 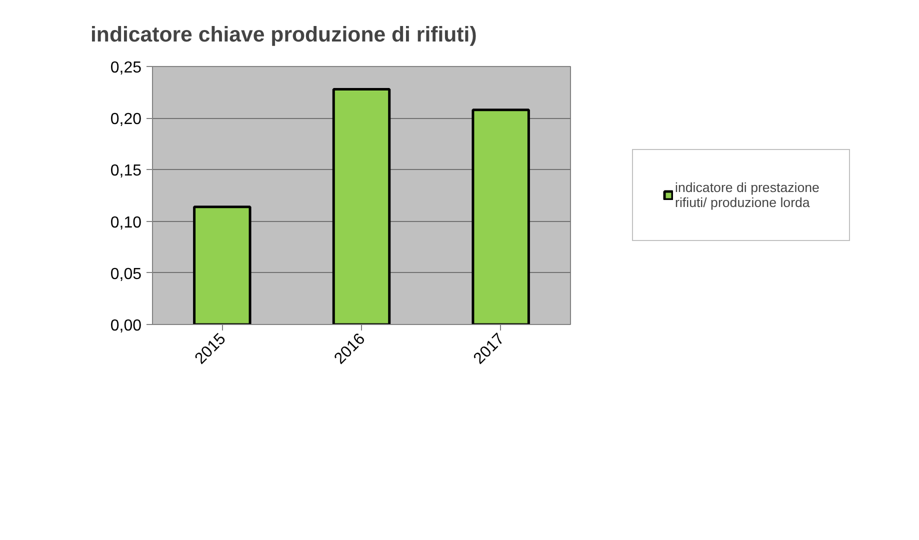 I want to click on y-tick-label: 0,20, so click(x=126, y=119).